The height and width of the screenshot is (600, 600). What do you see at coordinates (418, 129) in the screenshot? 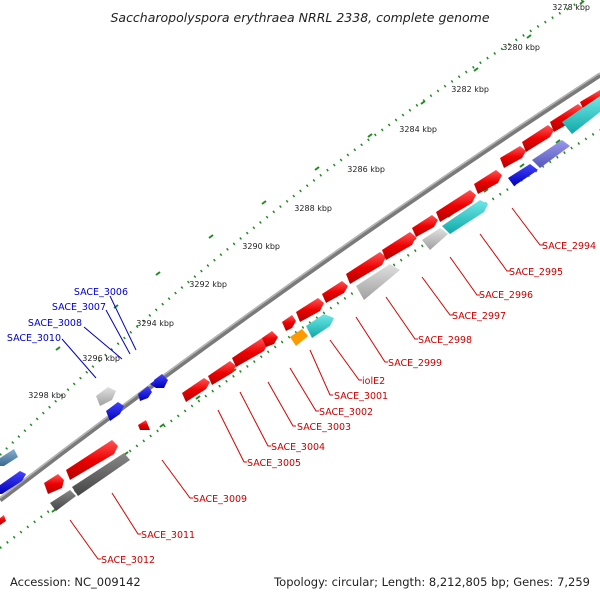
I see `tick-label: 3284 kbp` at bounding box center [418, 129].